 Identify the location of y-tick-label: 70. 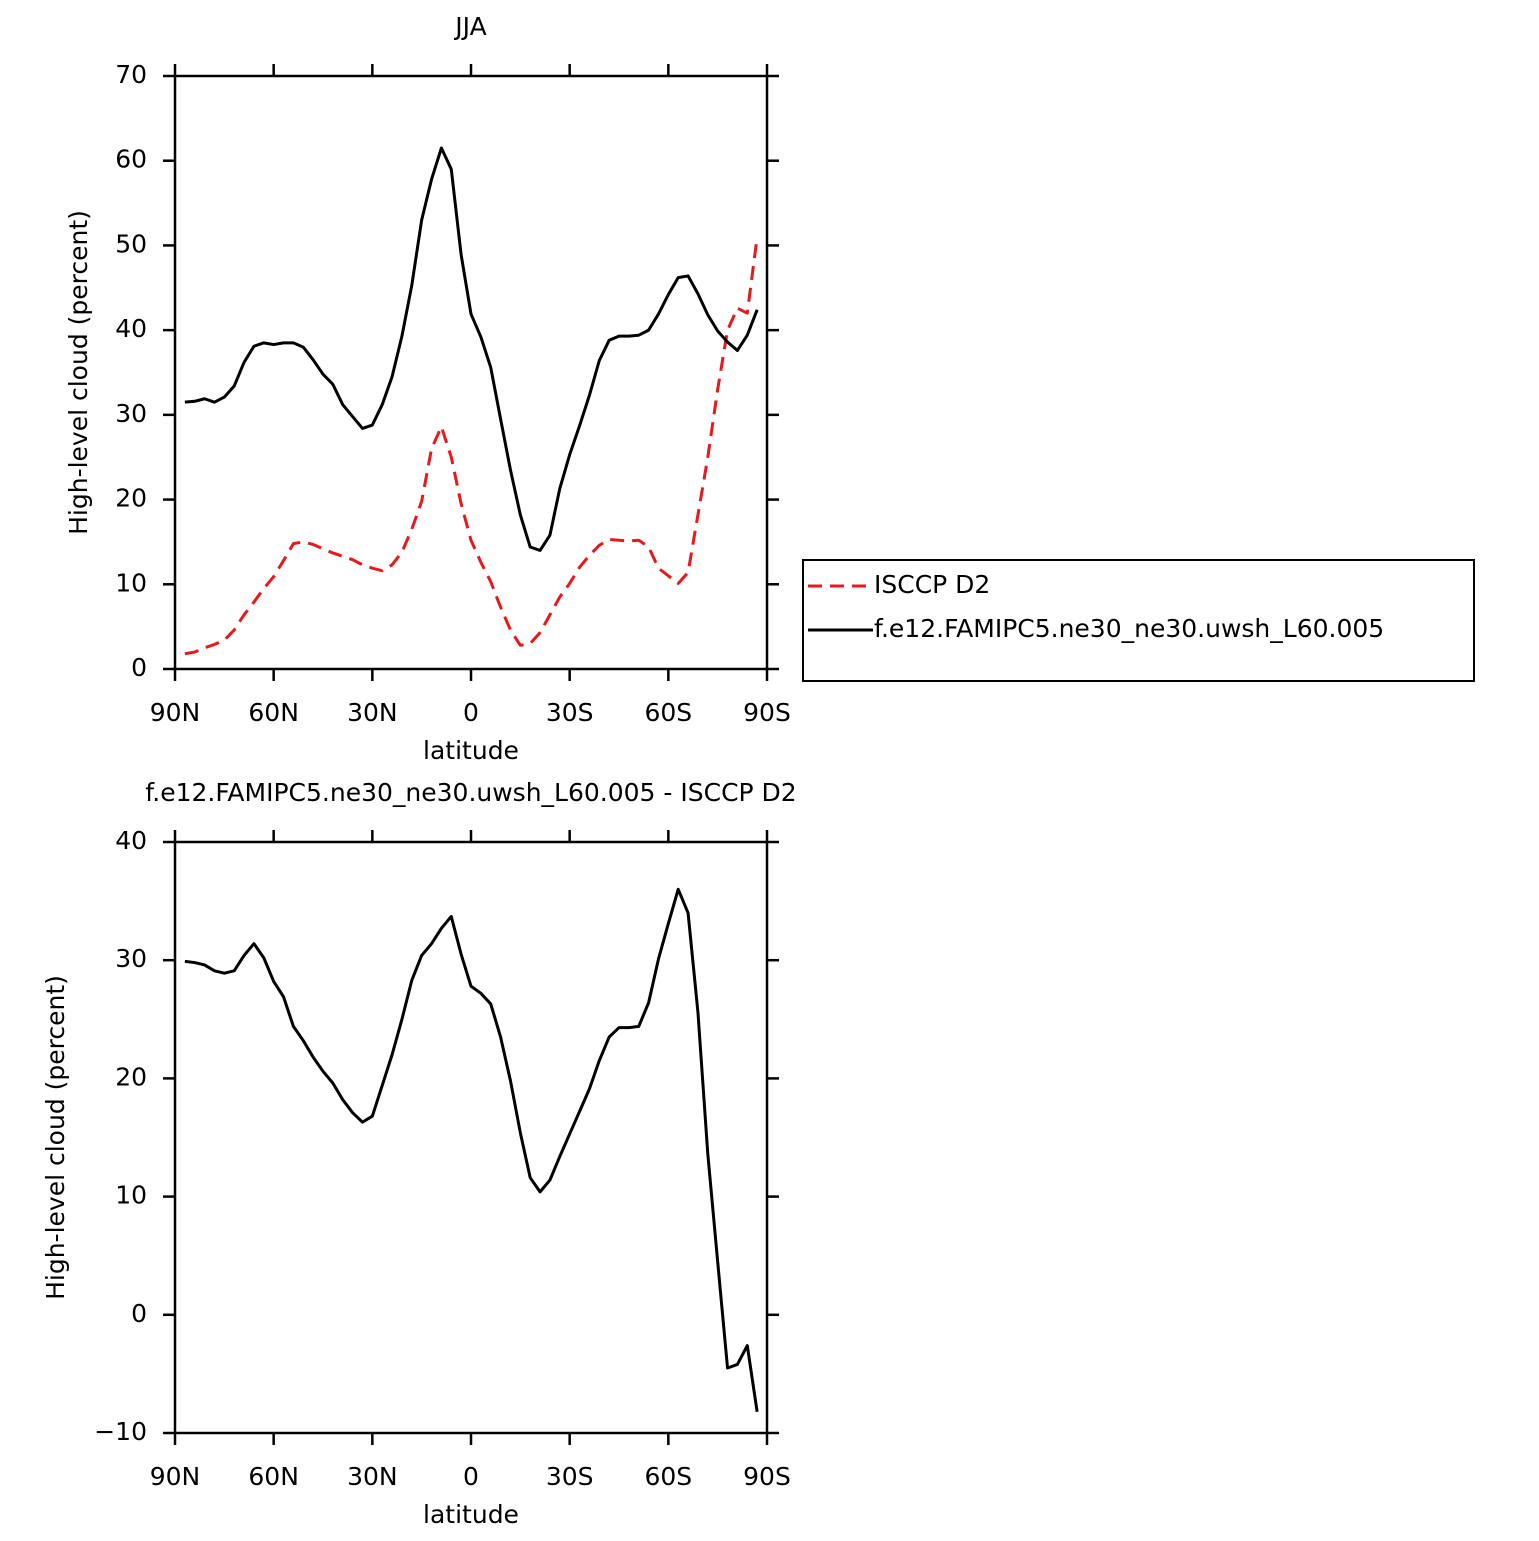
(131, 74).